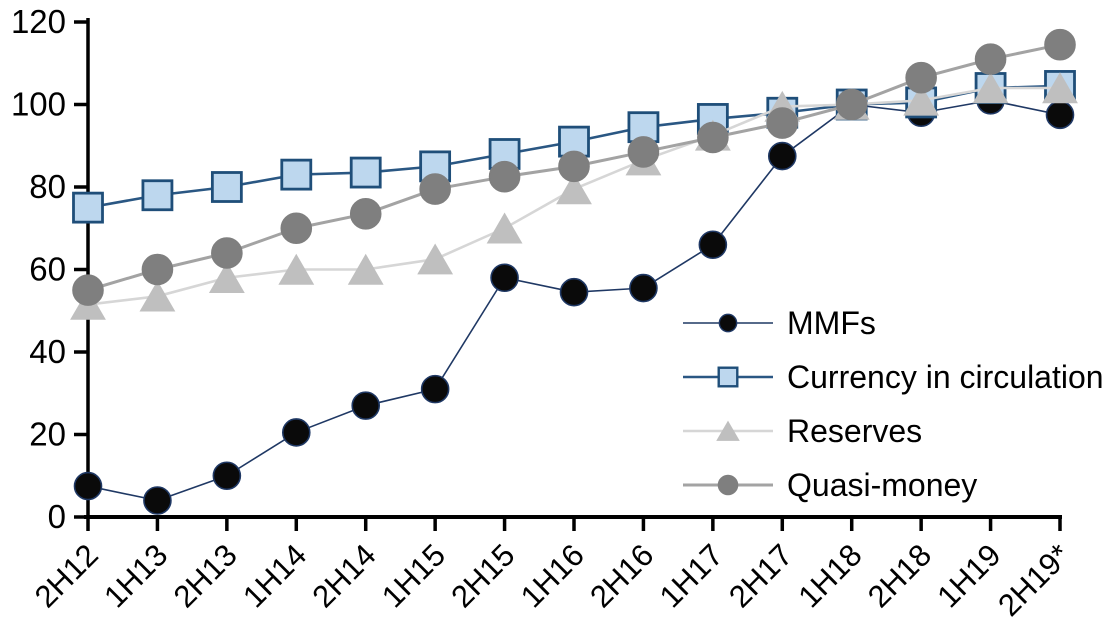 Image resolution: width=1119 pixels, height=640 pixels. What do you see at coordinates (47, 351) in the screenshot?
I see `y-tick-label-40: 40` at bounding box center [47, 351].